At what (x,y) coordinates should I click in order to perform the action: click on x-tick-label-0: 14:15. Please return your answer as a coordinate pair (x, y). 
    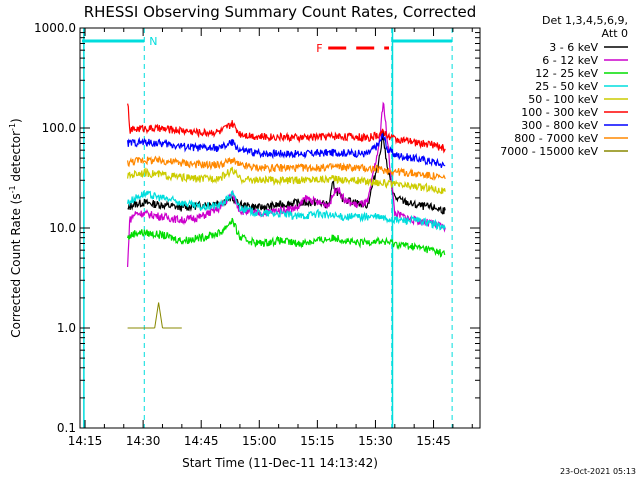
    Looking at the image, I should click on (85, 441).